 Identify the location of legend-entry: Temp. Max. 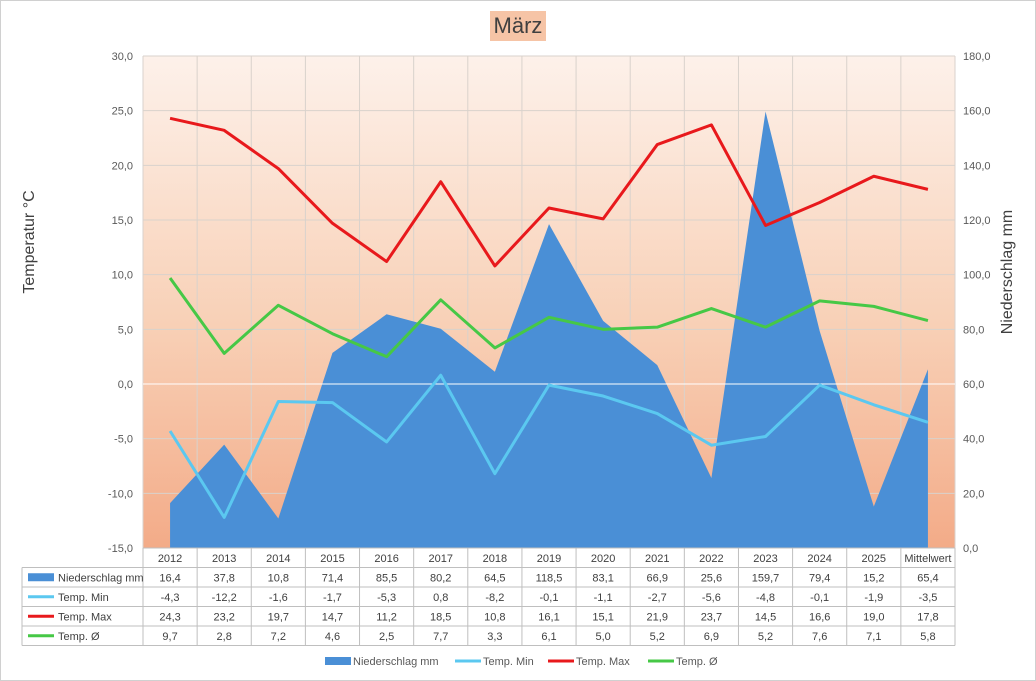
(603, 662).